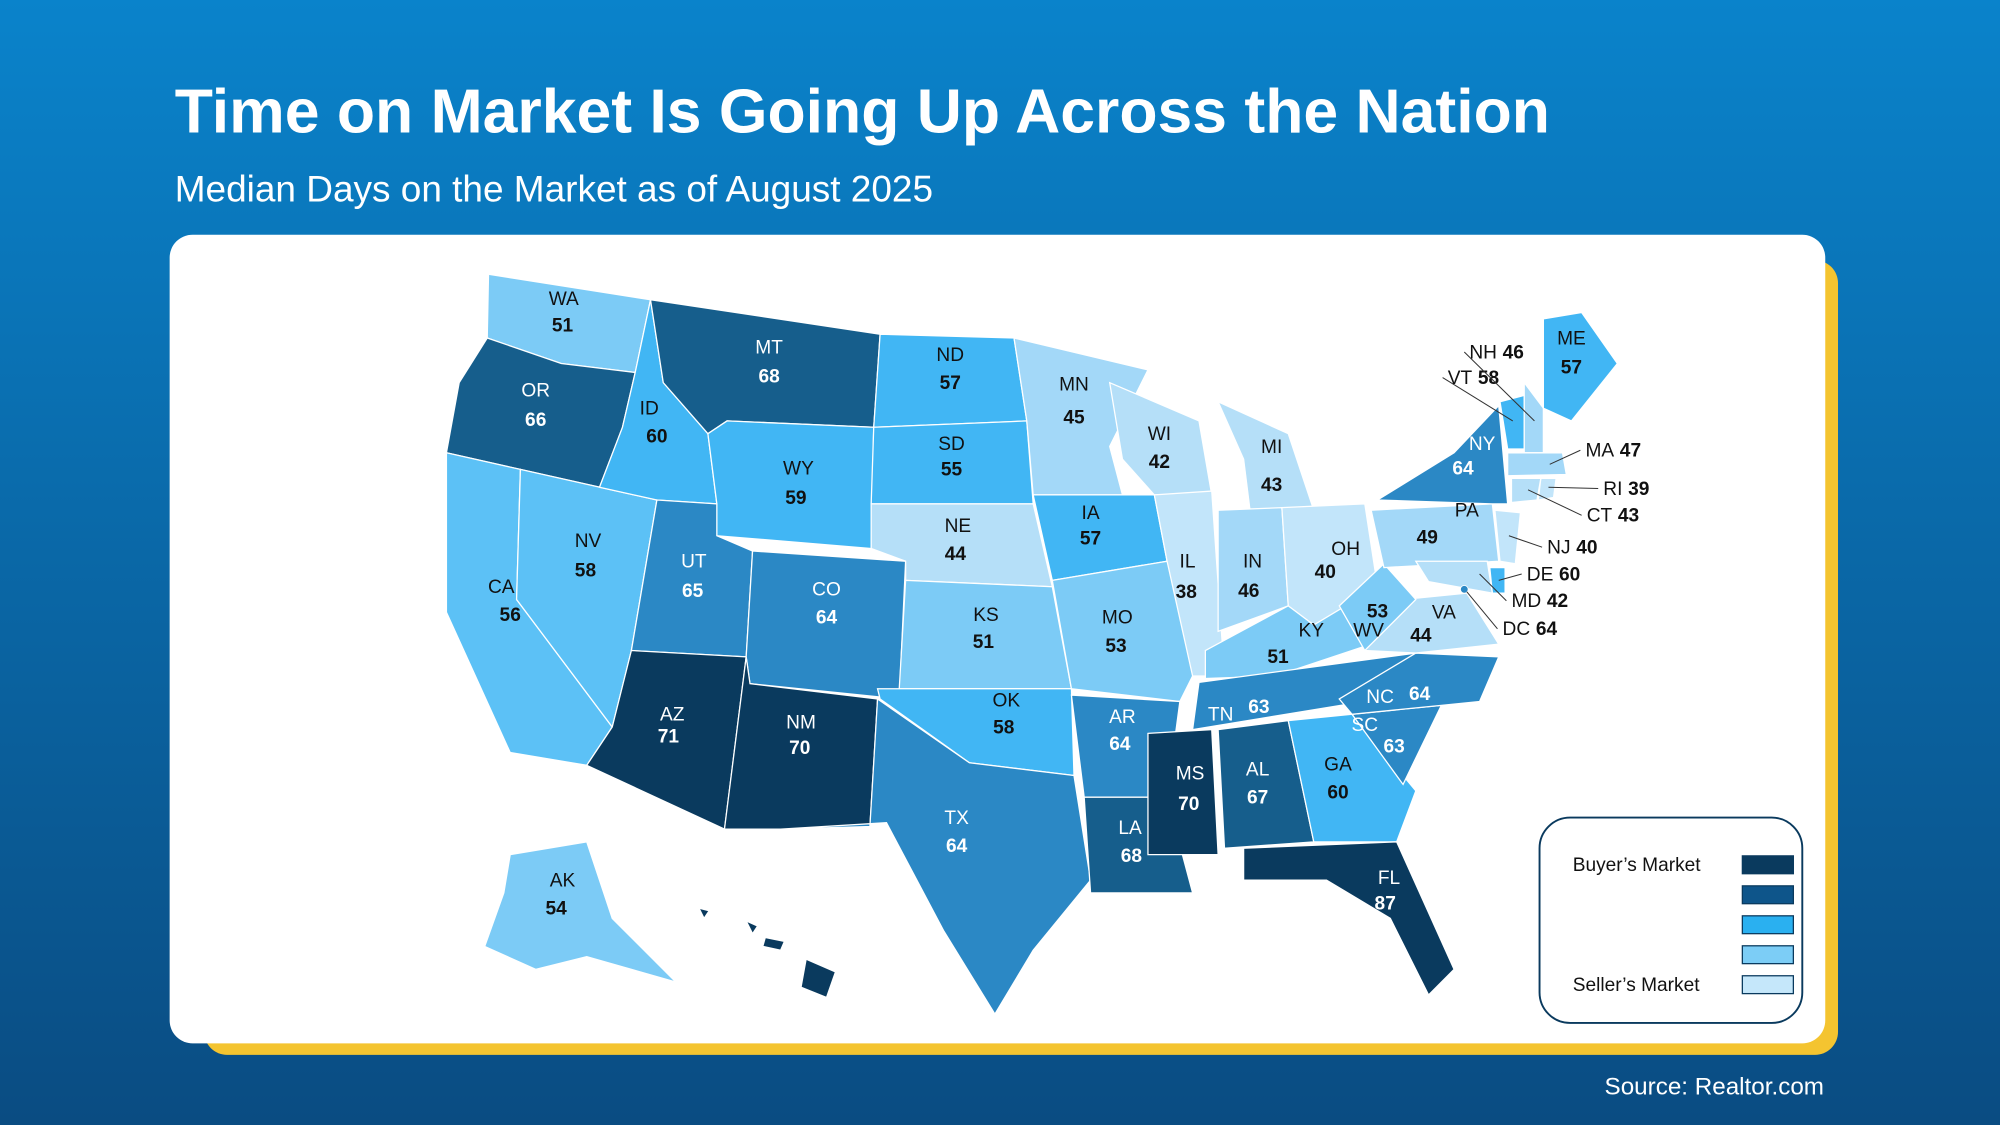  What do you see at coordinates (1558, 548) in the screenshot?
I see `state-label: NJ` at bounding box center [1558, 548].